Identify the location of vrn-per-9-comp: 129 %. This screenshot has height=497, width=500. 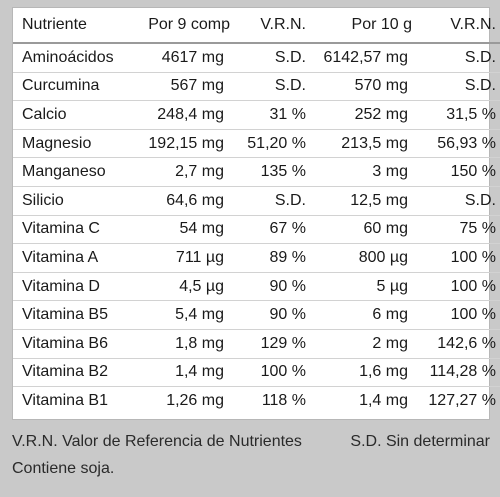
(273, 344).